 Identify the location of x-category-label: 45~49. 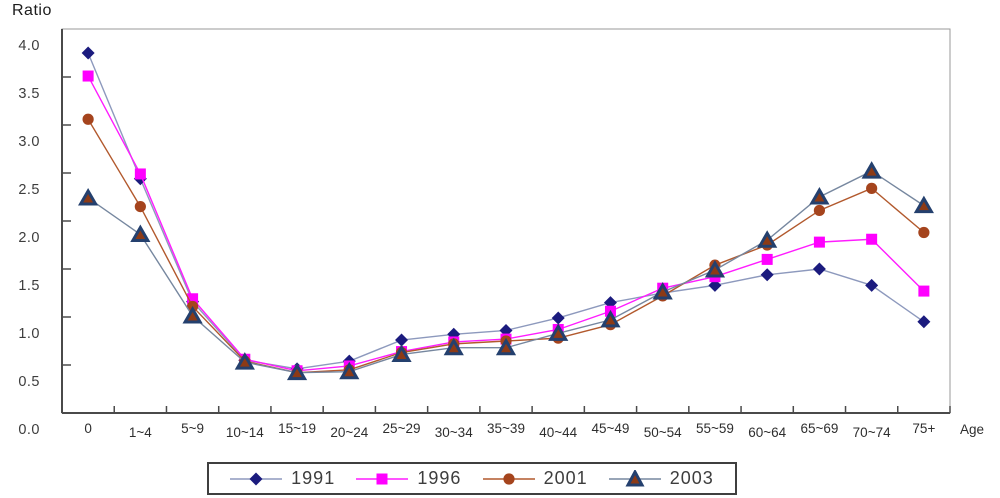
(610, 428).